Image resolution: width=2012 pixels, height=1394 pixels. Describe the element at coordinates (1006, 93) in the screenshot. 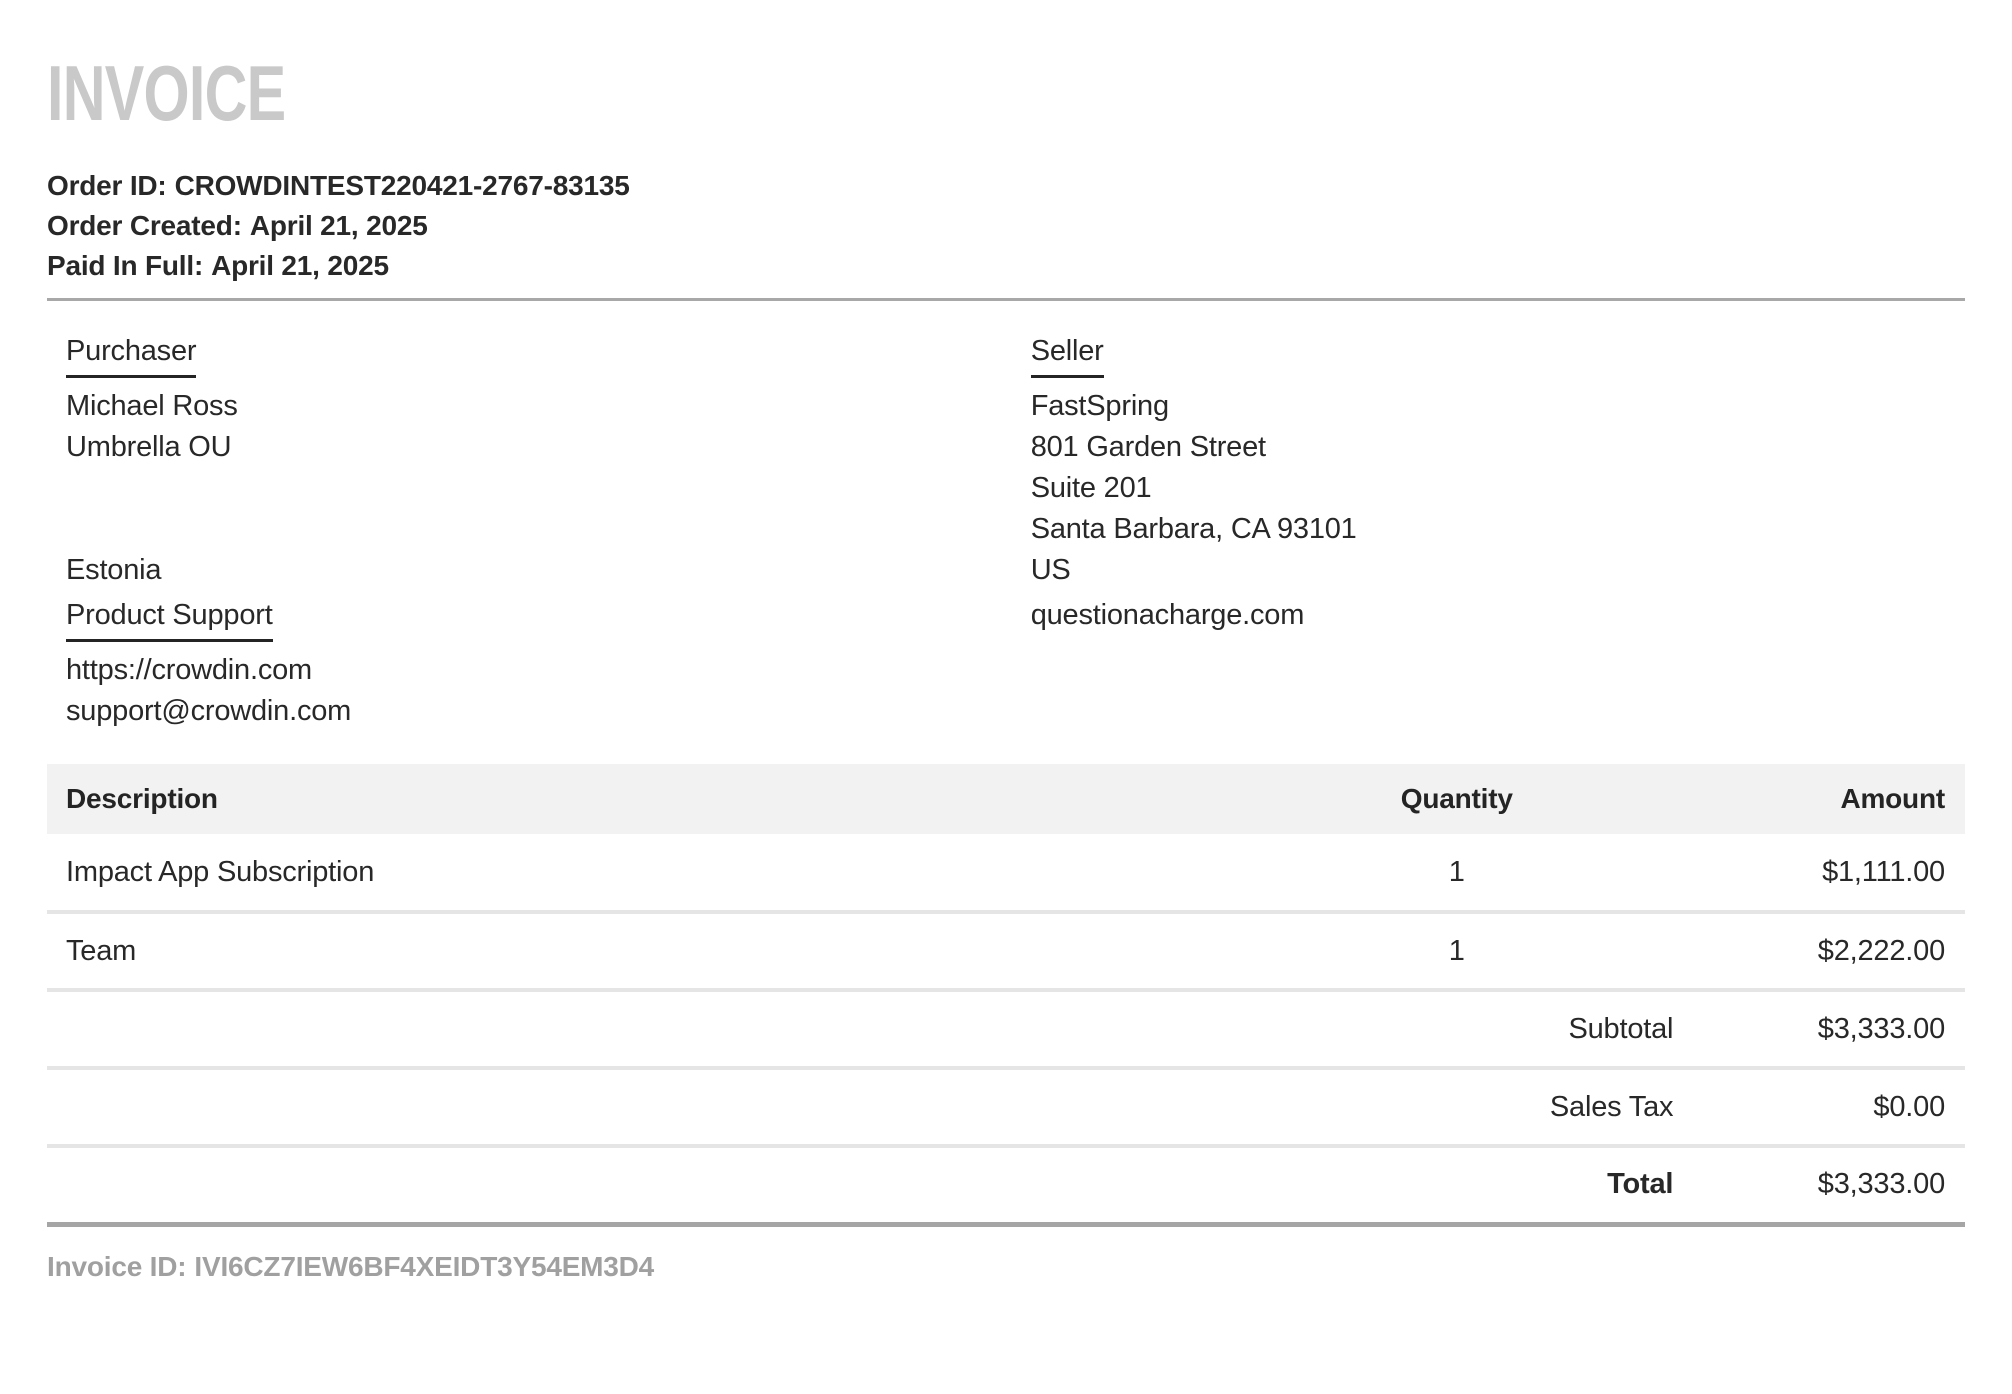

I see `invoice-title: INVOICE` at that location.